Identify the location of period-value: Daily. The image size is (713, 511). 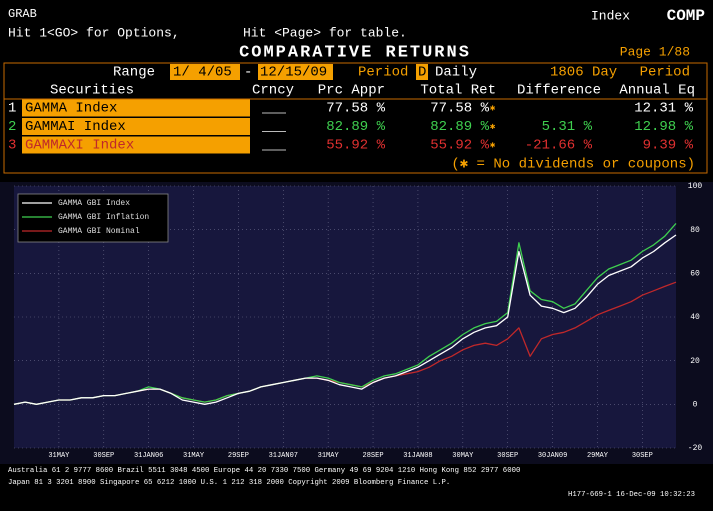
(456, 73).